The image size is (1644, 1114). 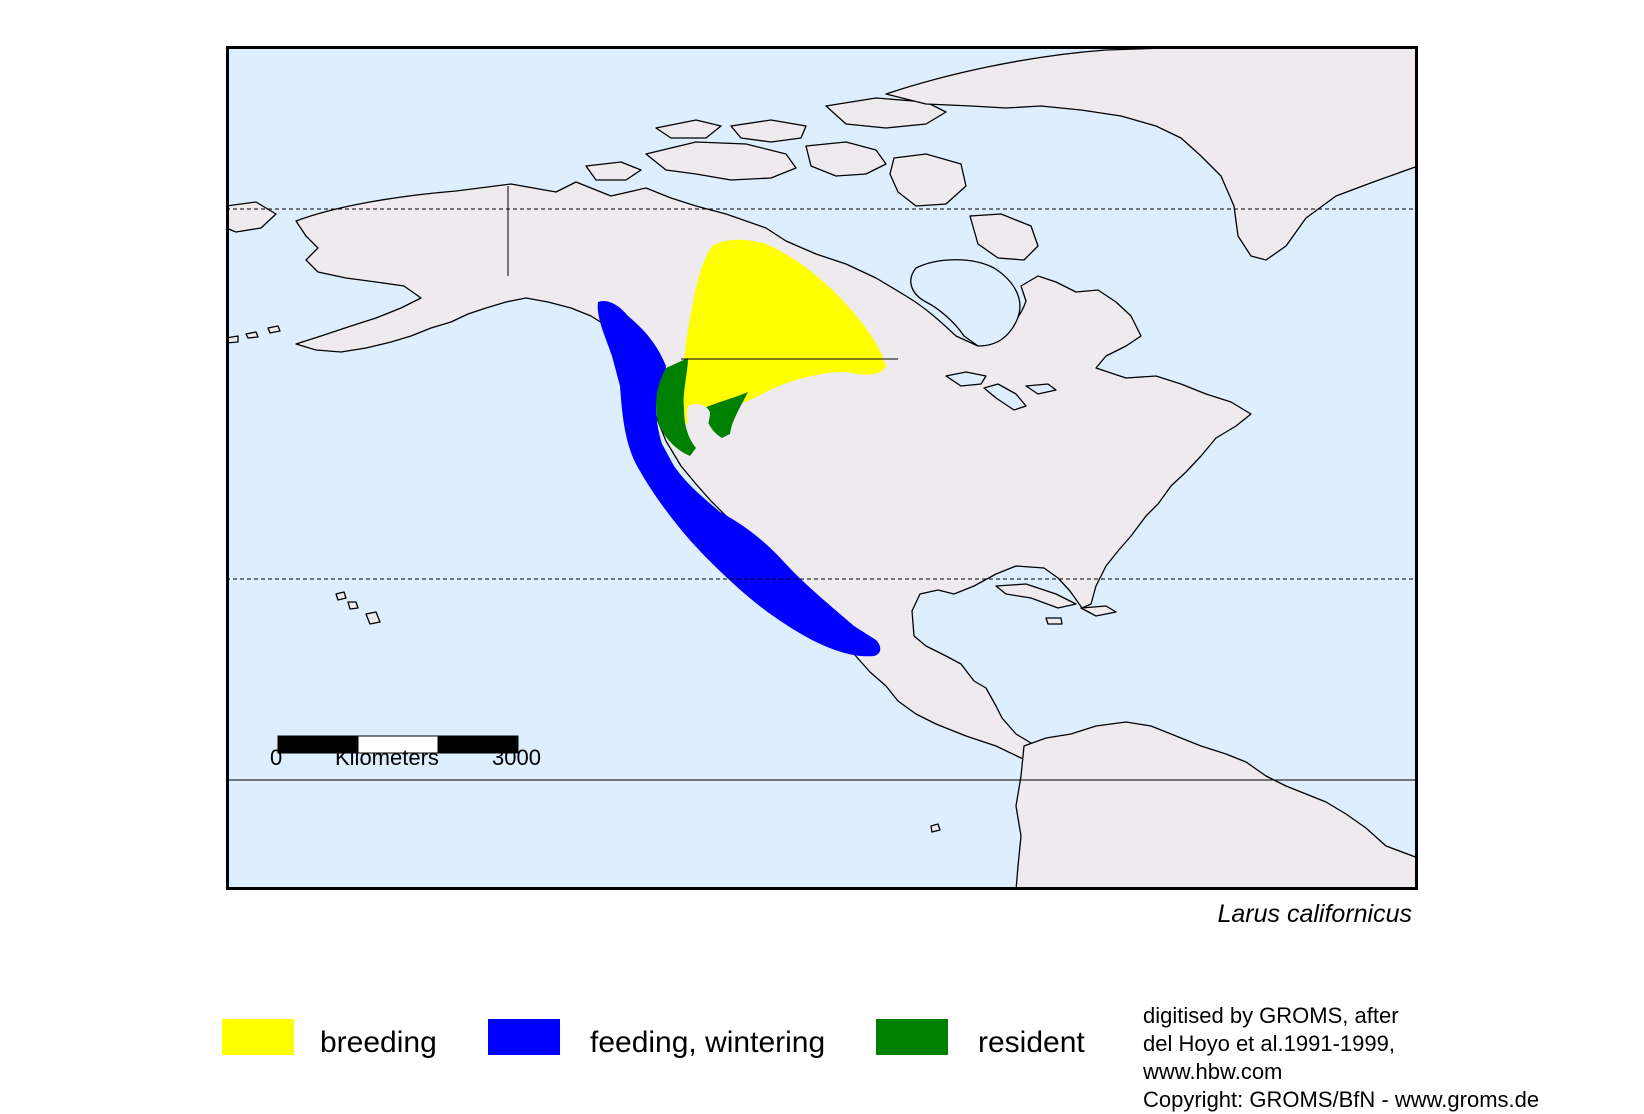 I want to click on credit-line-1: digitised by GROMS, after, so click(x=1271, y=1015).